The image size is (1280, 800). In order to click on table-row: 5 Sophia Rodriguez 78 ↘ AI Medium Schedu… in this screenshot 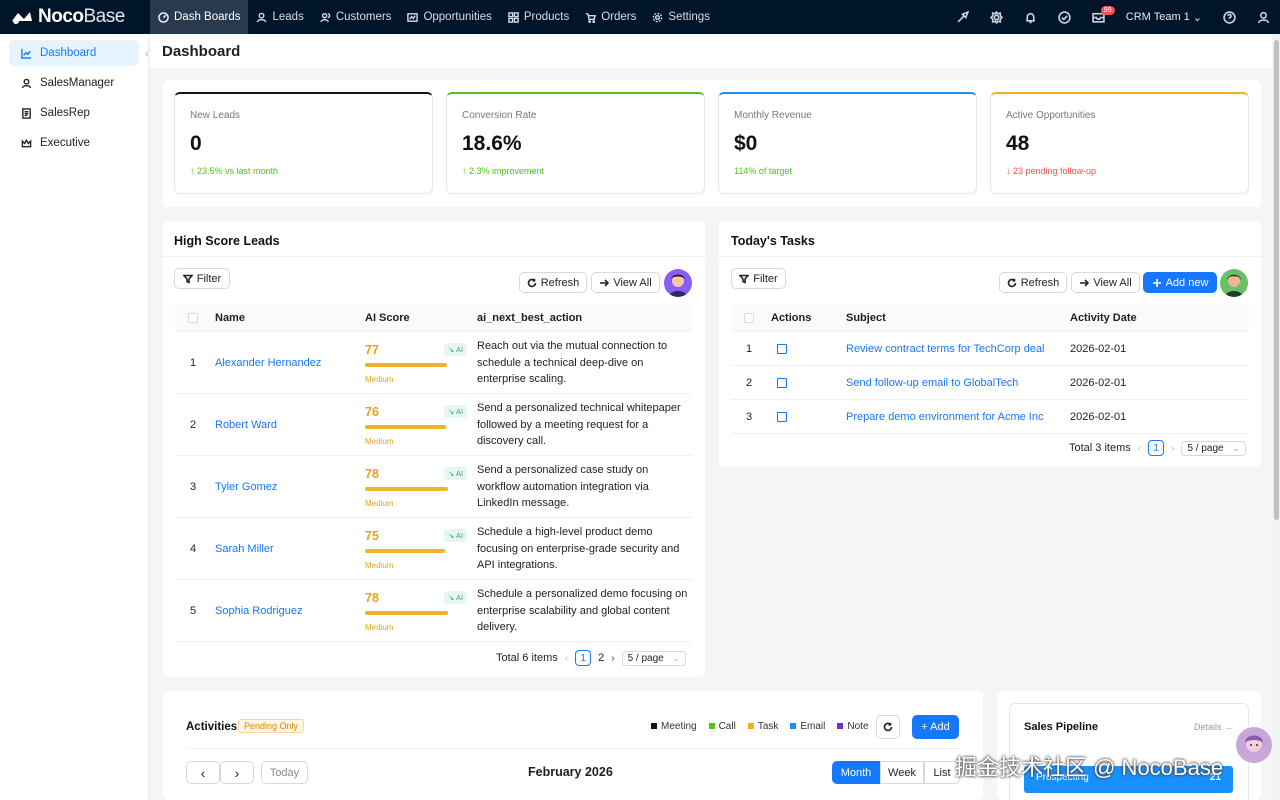, I will do `click(433, 611)`.